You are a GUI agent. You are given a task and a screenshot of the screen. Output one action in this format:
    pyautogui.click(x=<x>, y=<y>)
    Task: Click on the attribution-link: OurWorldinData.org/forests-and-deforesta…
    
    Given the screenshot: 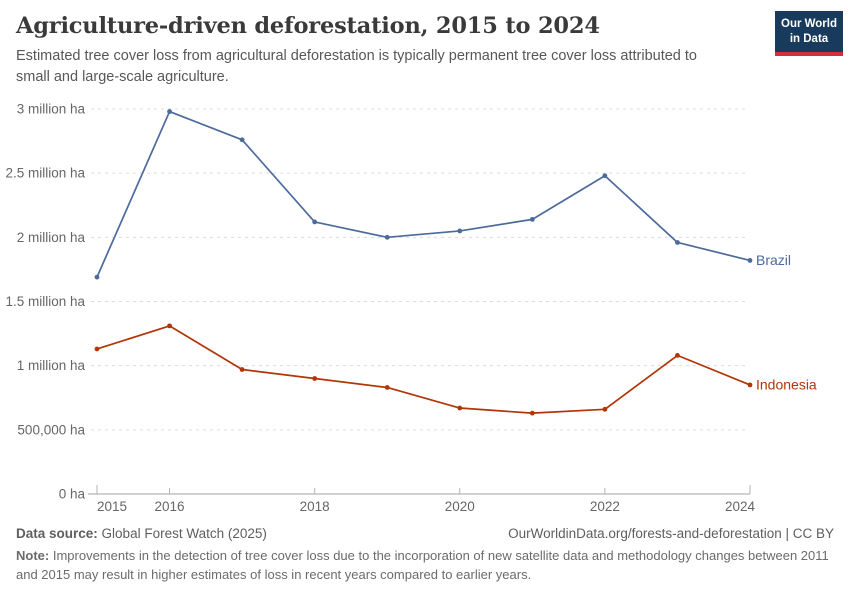 What is the action you would take?
    pyautogui.click(x=671, y=534)
    